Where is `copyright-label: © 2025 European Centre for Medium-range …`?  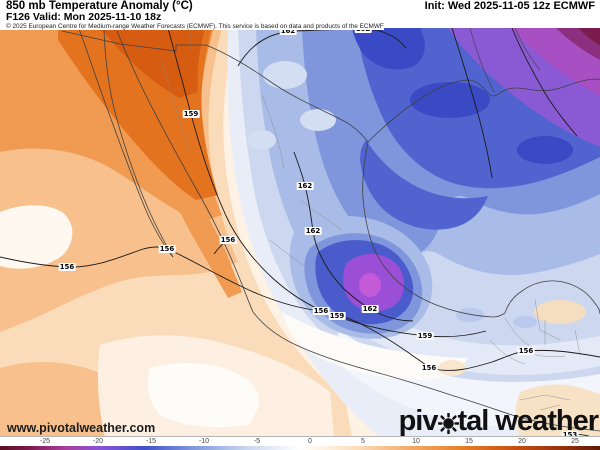 copyright-label: © 2025 European Centre for Medium-range … is located at coordinates (192, 26).